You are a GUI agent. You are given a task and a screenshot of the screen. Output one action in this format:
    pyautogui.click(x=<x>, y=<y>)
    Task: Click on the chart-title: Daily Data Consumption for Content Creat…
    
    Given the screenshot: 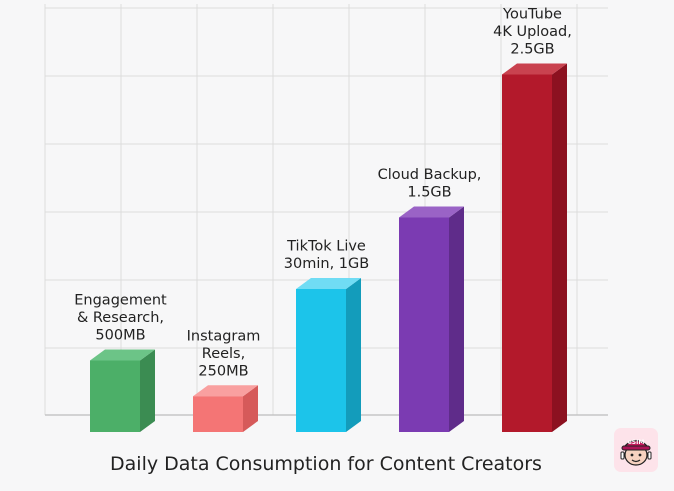 What is the action you would take?
    pyautogui.click(x=326, y=464)
    